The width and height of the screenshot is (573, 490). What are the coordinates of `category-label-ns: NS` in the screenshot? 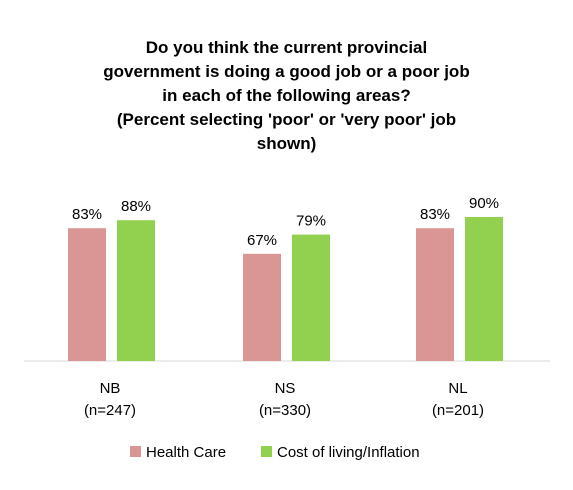 It's located at (285, 388).